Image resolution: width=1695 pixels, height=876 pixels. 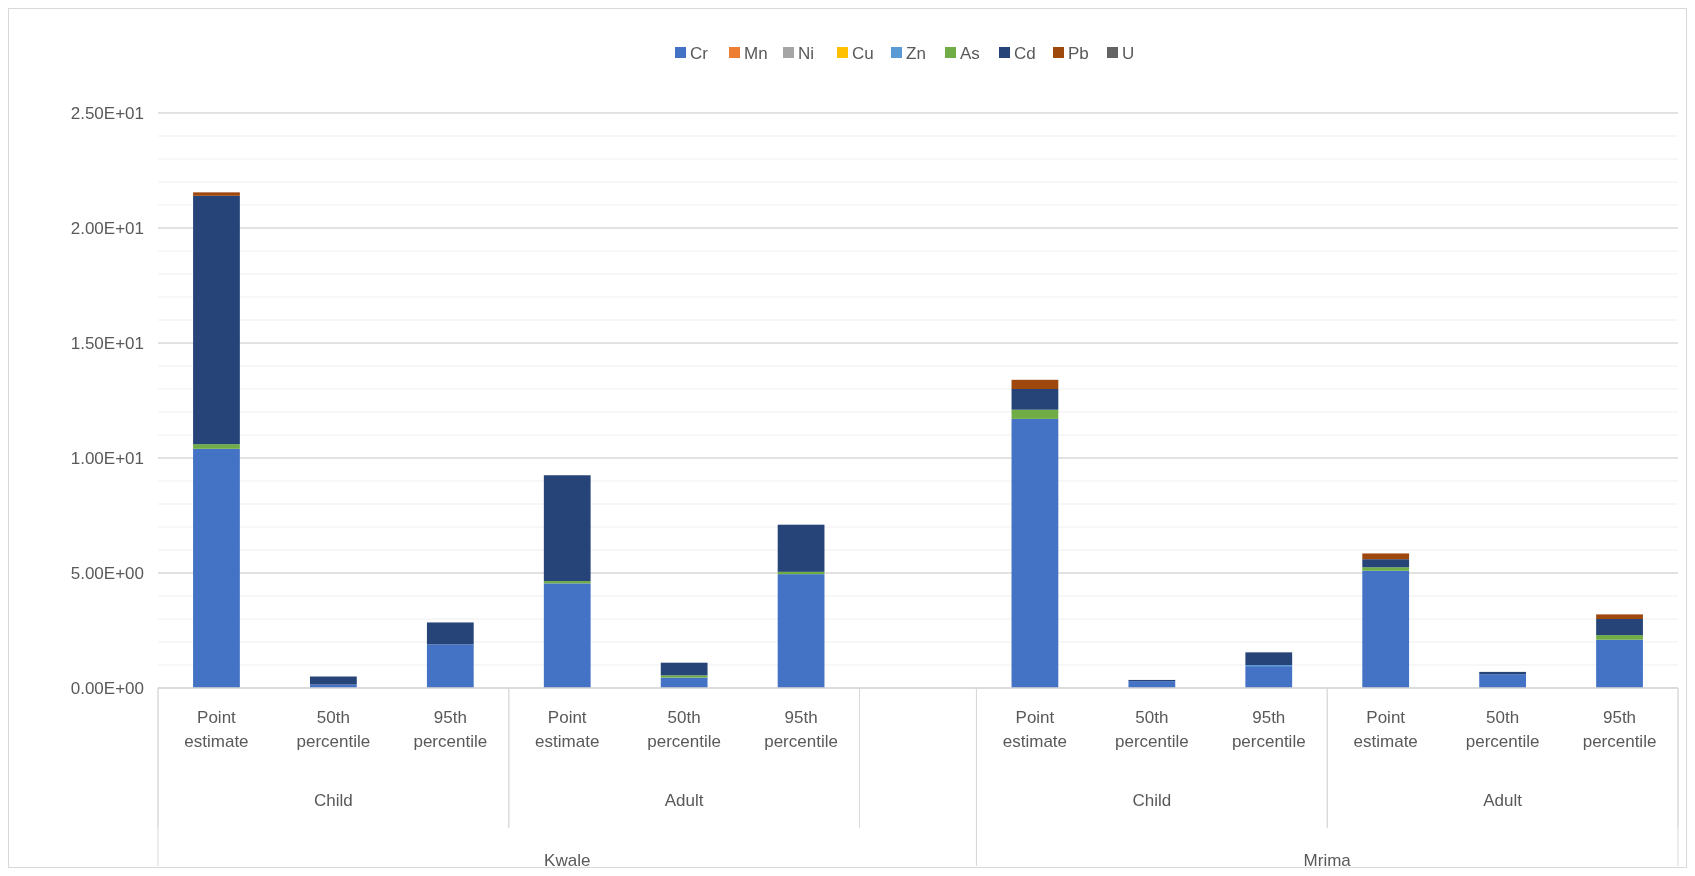 What do you see at coordinates (916, 53) in the screenshot?
I see `legend-label: Zn` at bounding box center [916, 53].